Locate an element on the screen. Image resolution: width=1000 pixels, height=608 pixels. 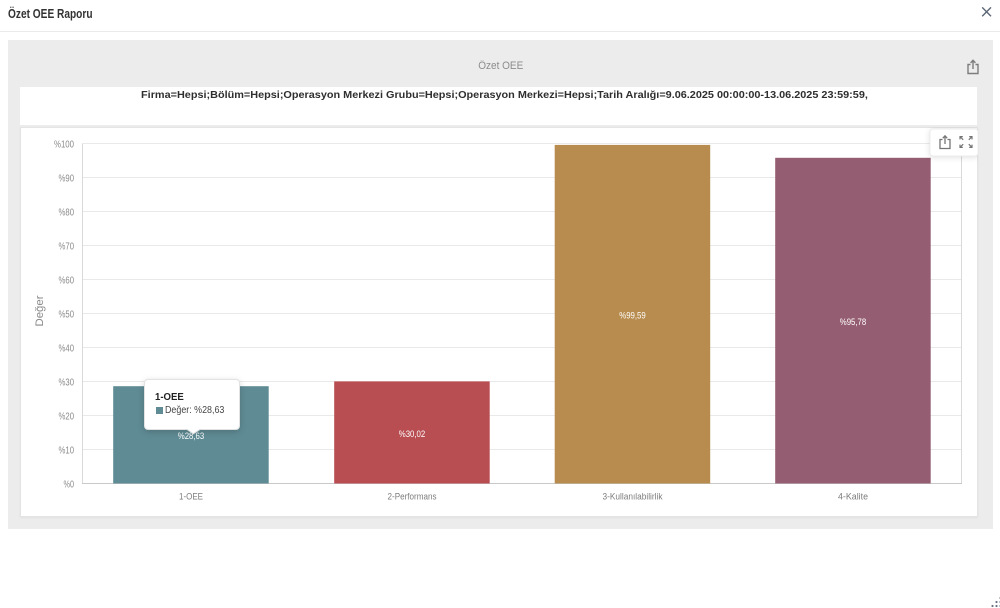
svg-text: 4-Kalite is located at coordinates (853, 497).